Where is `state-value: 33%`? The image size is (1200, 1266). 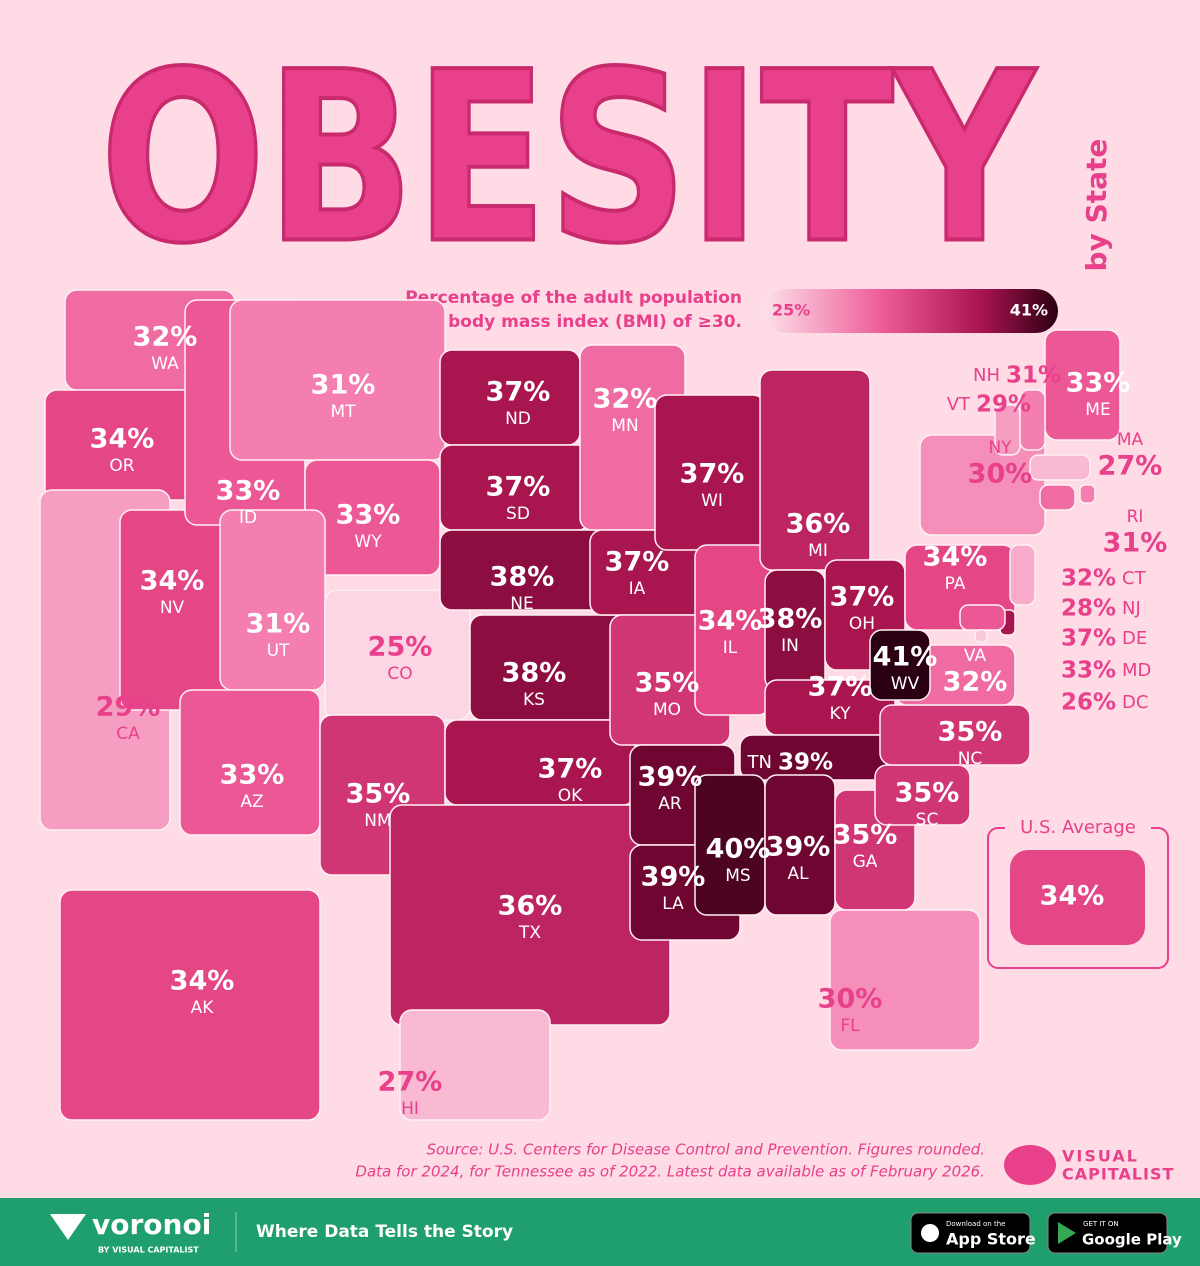
state-value: 33% is located at coordinates (252, 775).